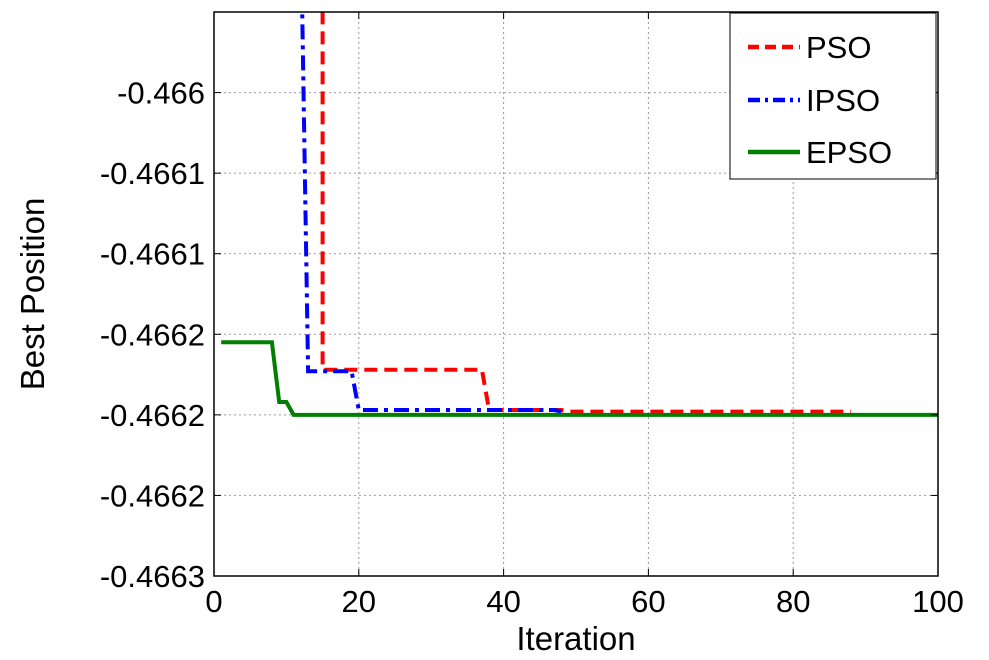  Describe the element at coordinates (838, 47) in the screenshot. I see `legend-label-pso: PSO` at that location.